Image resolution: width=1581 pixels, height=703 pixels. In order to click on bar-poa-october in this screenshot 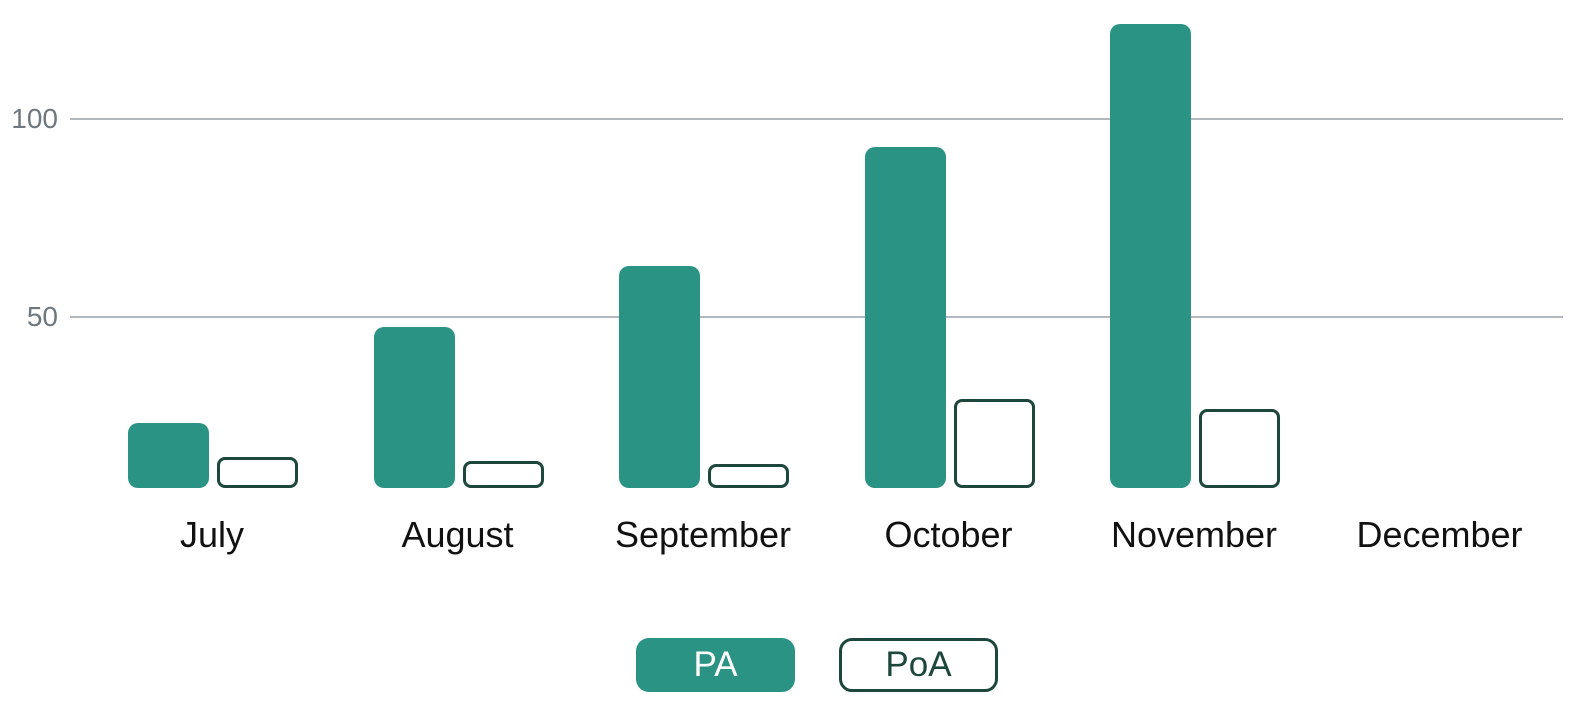, I will do `click(994, 443)`.